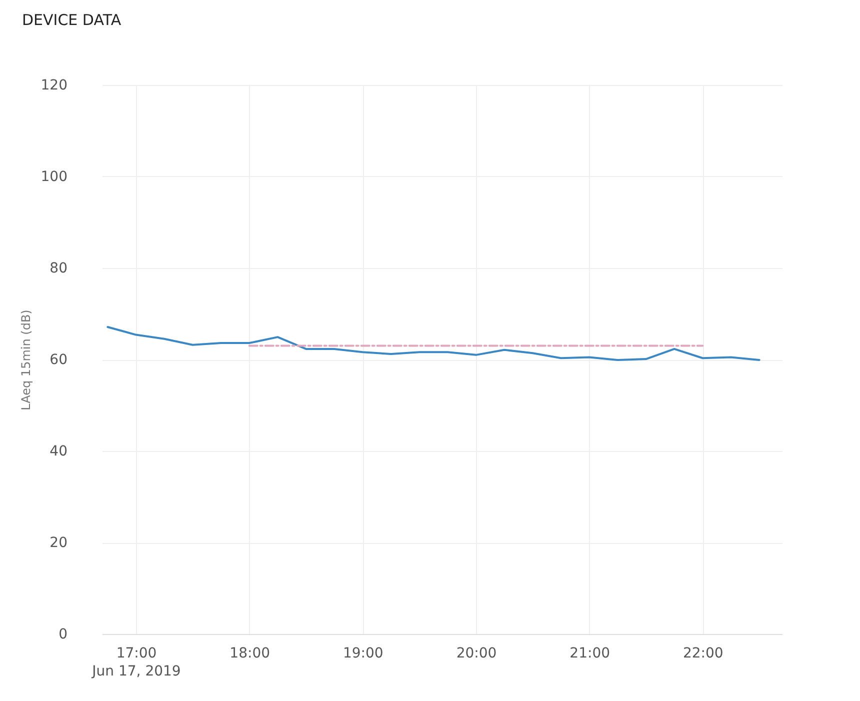  I want to click on chart-title: DEVICE DATA, so click(72, 20).